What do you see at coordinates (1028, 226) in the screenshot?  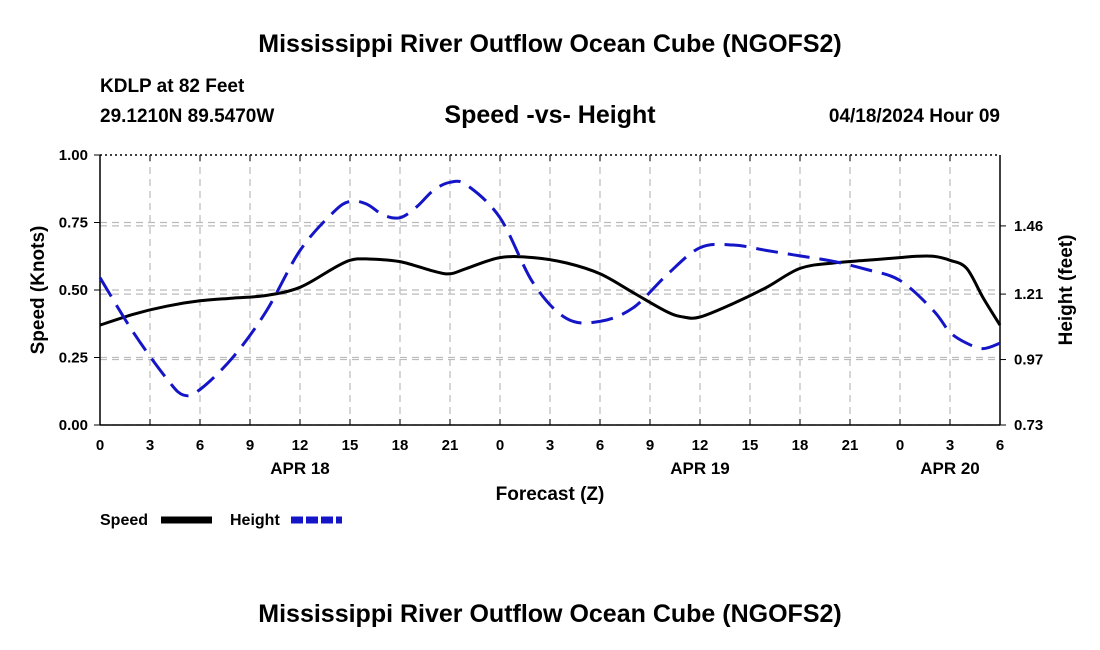 I see `y2-tick-label: 1.46` at bounding box center [1028, 226].